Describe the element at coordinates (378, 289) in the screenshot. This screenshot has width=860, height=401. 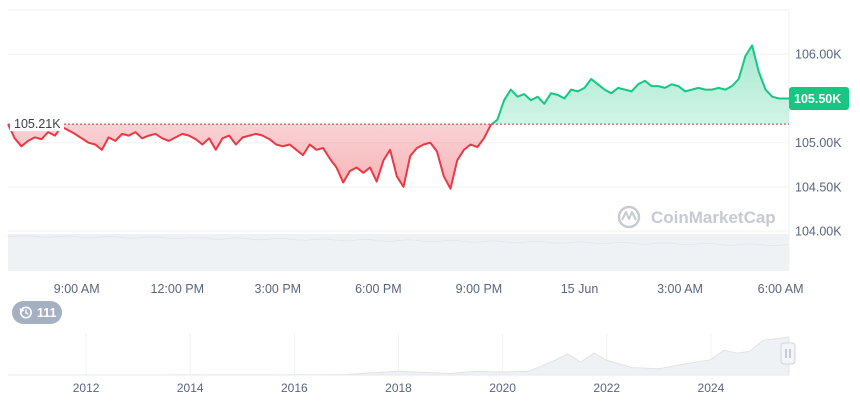
I see `x-tick-label: 6:00 PM` at that location.